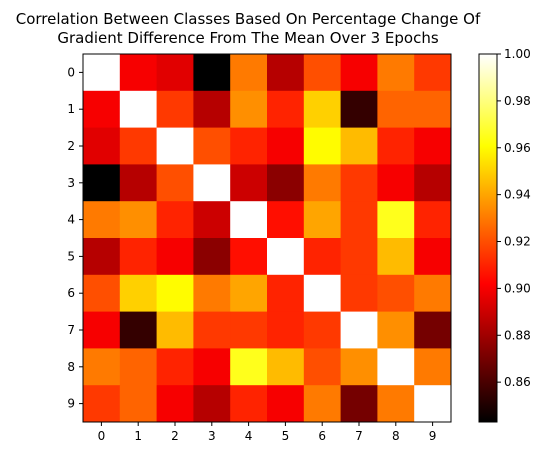  What do you see at coordinates (71, 146) in the screenshot?
I see `y-tick-label: 2` at bounding box center [71, 146].